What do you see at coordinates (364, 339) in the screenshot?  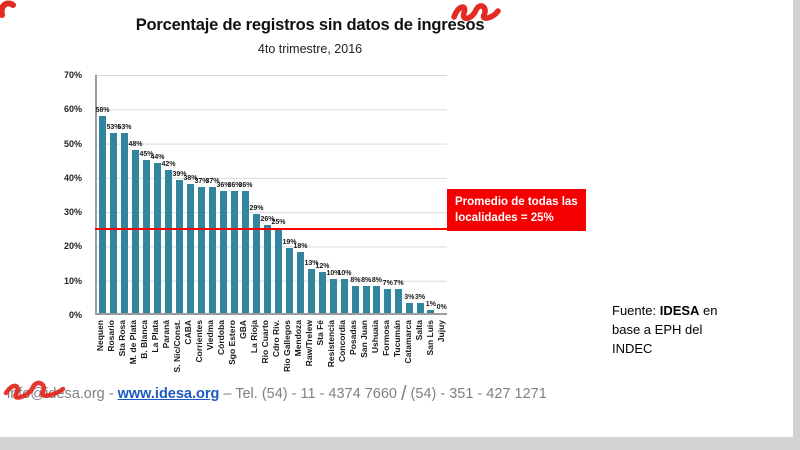 I see `category-label: San Juan` at bounding box center [364, 339].